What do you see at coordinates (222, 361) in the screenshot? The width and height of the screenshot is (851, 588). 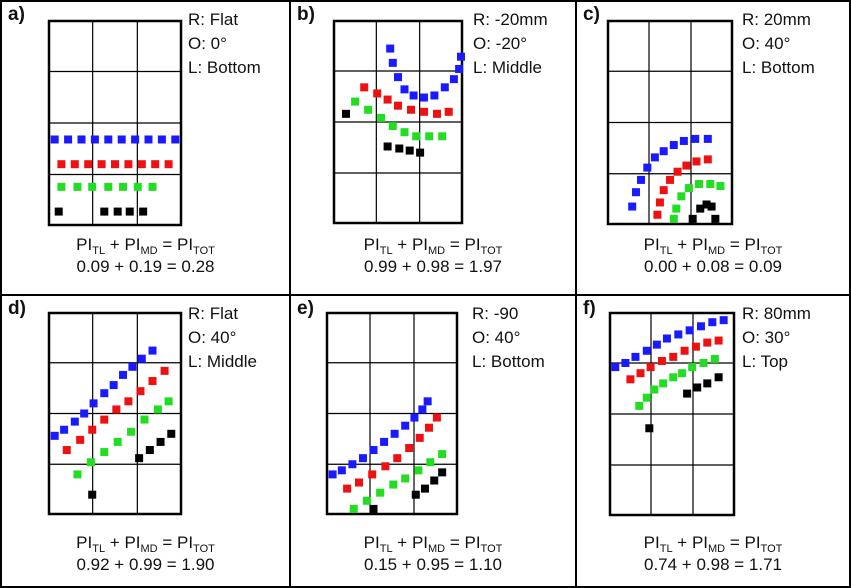 I see `param-l: L: Middle` at bounding box center [222, 361].